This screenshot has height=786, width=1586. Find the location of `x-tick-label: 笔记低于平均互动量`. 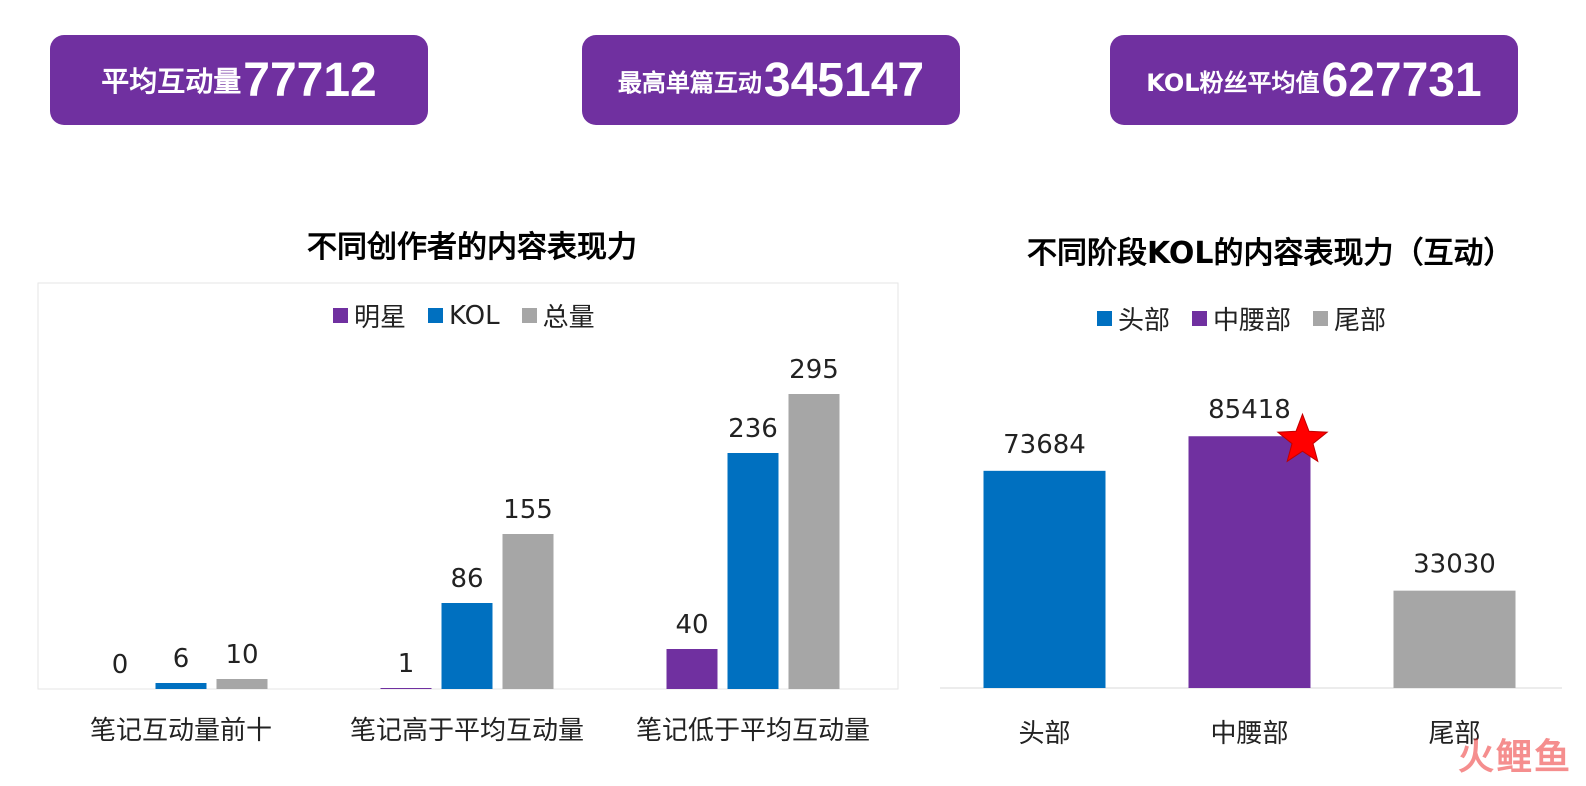

x-tick-label: 笔记低于平均互动量 is located at coordinates (753, 731).